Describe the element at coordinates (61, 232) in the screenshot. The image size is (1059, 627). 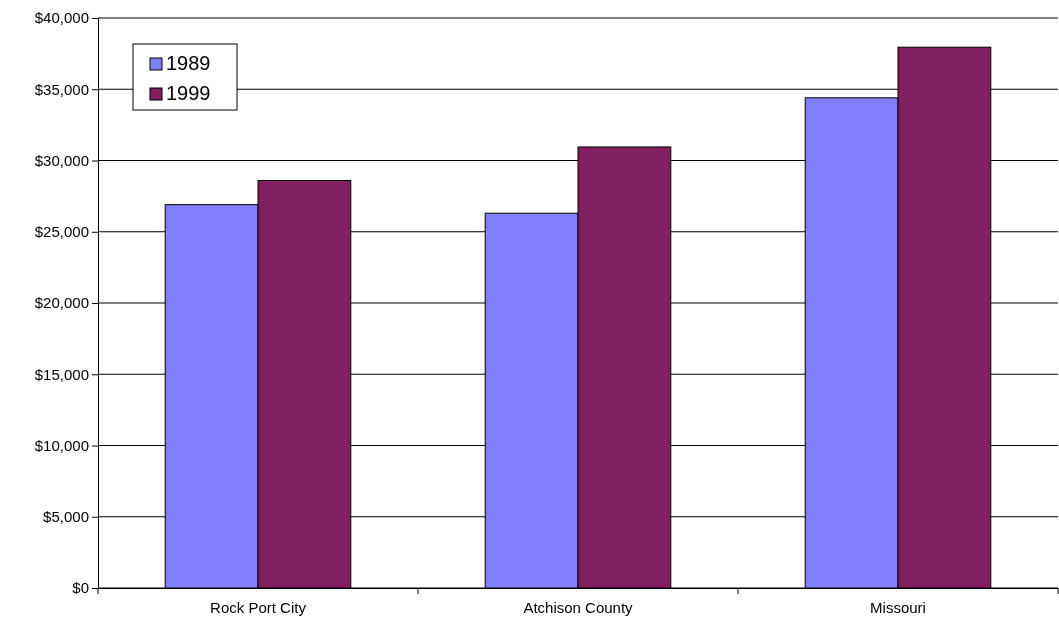
I see `y-tick-label: $25,000` at that location.